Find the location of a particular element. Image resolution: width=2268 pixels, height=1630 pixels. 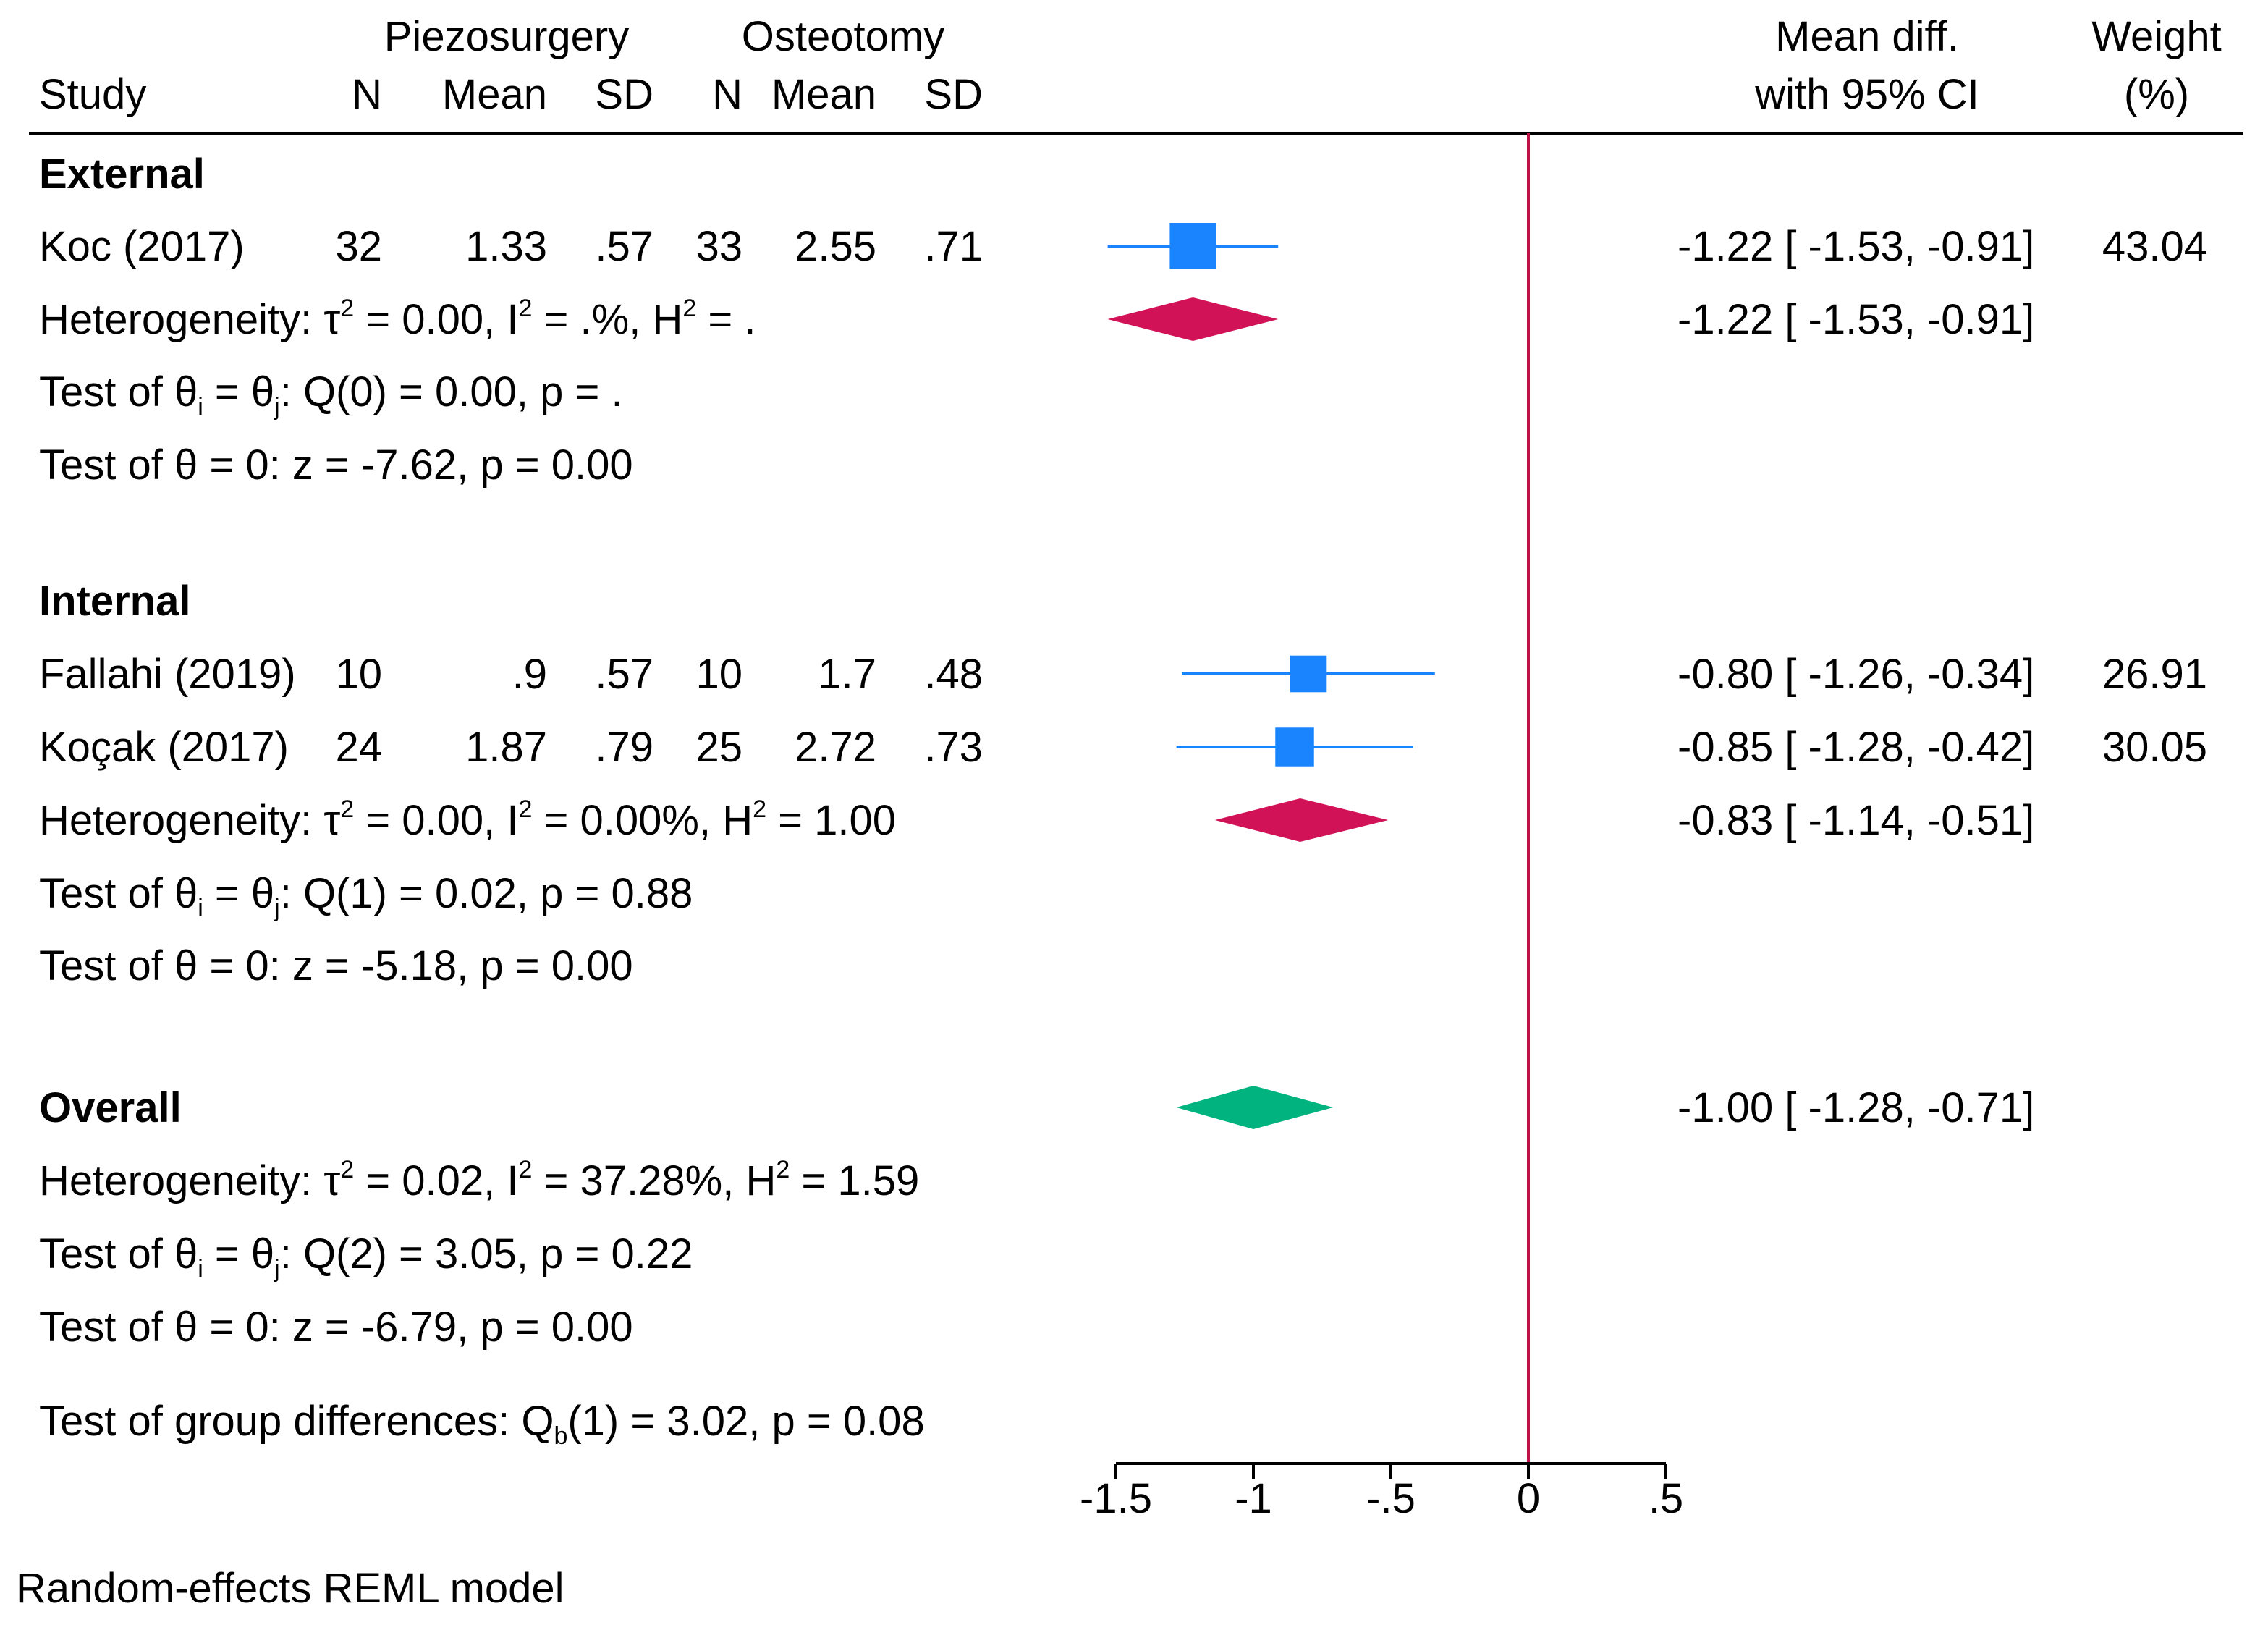

header-mean1: Mean is located at coordinates (494, 94).